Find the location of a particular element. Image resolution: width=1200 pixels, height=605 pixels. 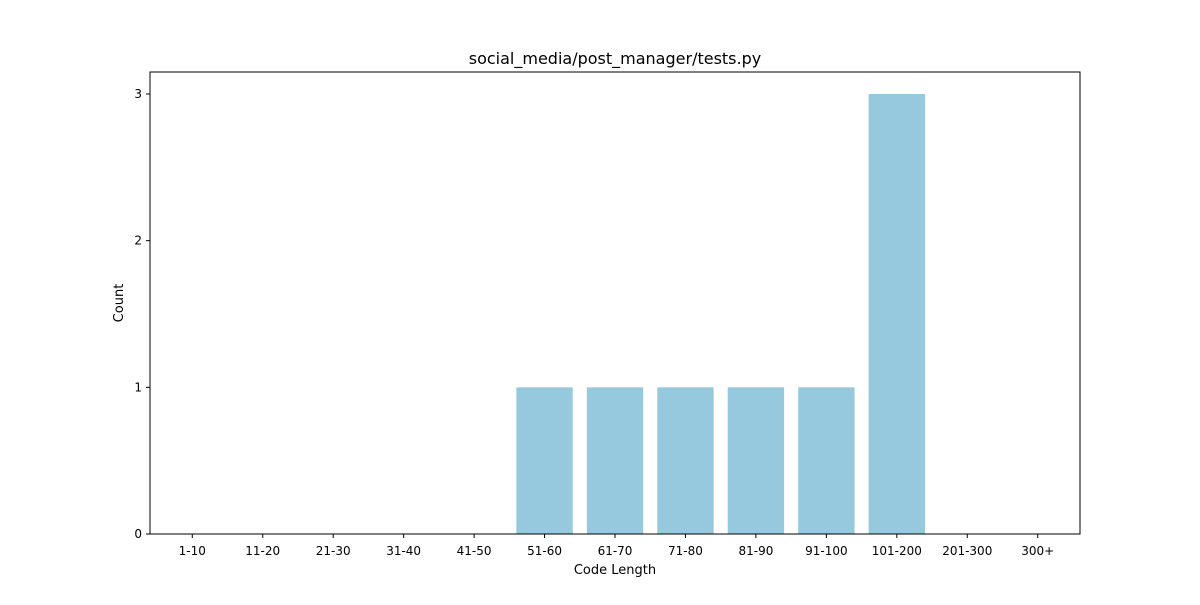

y-tick-label: 2 is located at coordinates (138, 241).